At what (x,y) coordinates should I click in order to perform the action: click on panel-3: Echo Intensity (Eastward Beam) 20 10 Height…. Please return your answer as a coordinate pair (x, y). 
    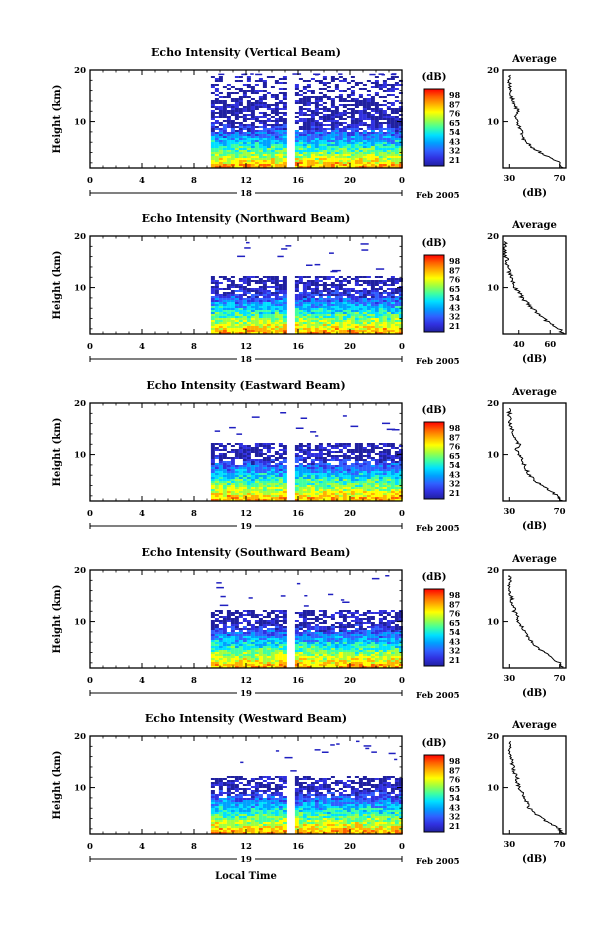
    Looking at the image, I should click on (309, 456).